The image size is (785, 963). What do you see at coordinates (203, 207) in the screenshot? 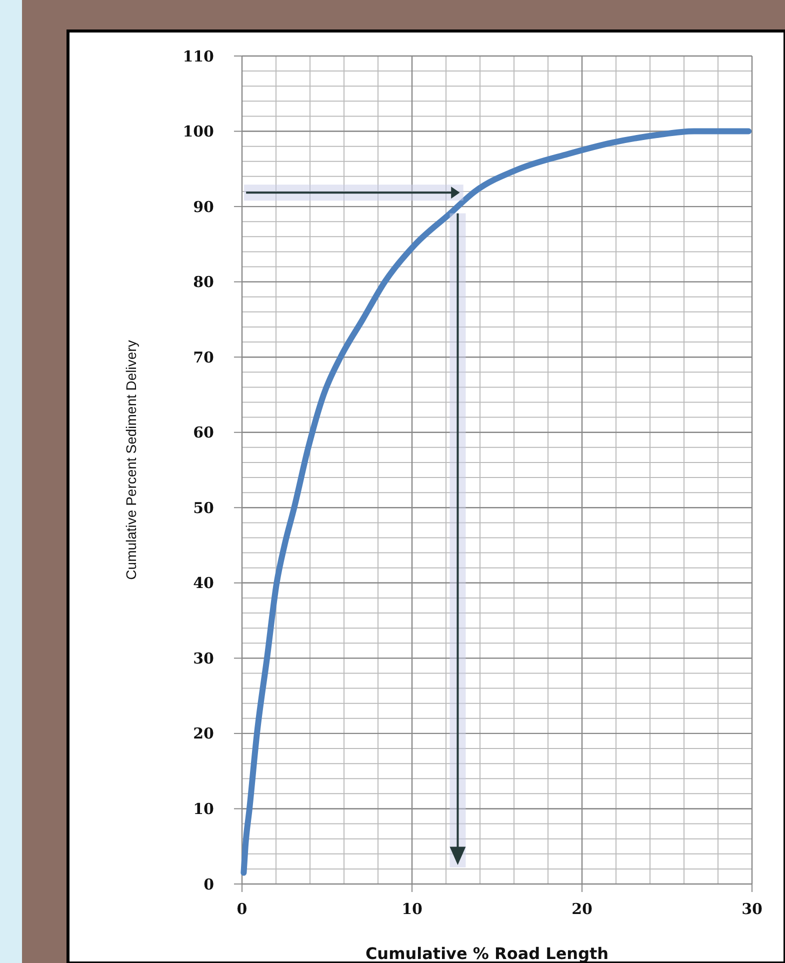
I see `y-tick-label: 90` at bounding box center [203, 207].